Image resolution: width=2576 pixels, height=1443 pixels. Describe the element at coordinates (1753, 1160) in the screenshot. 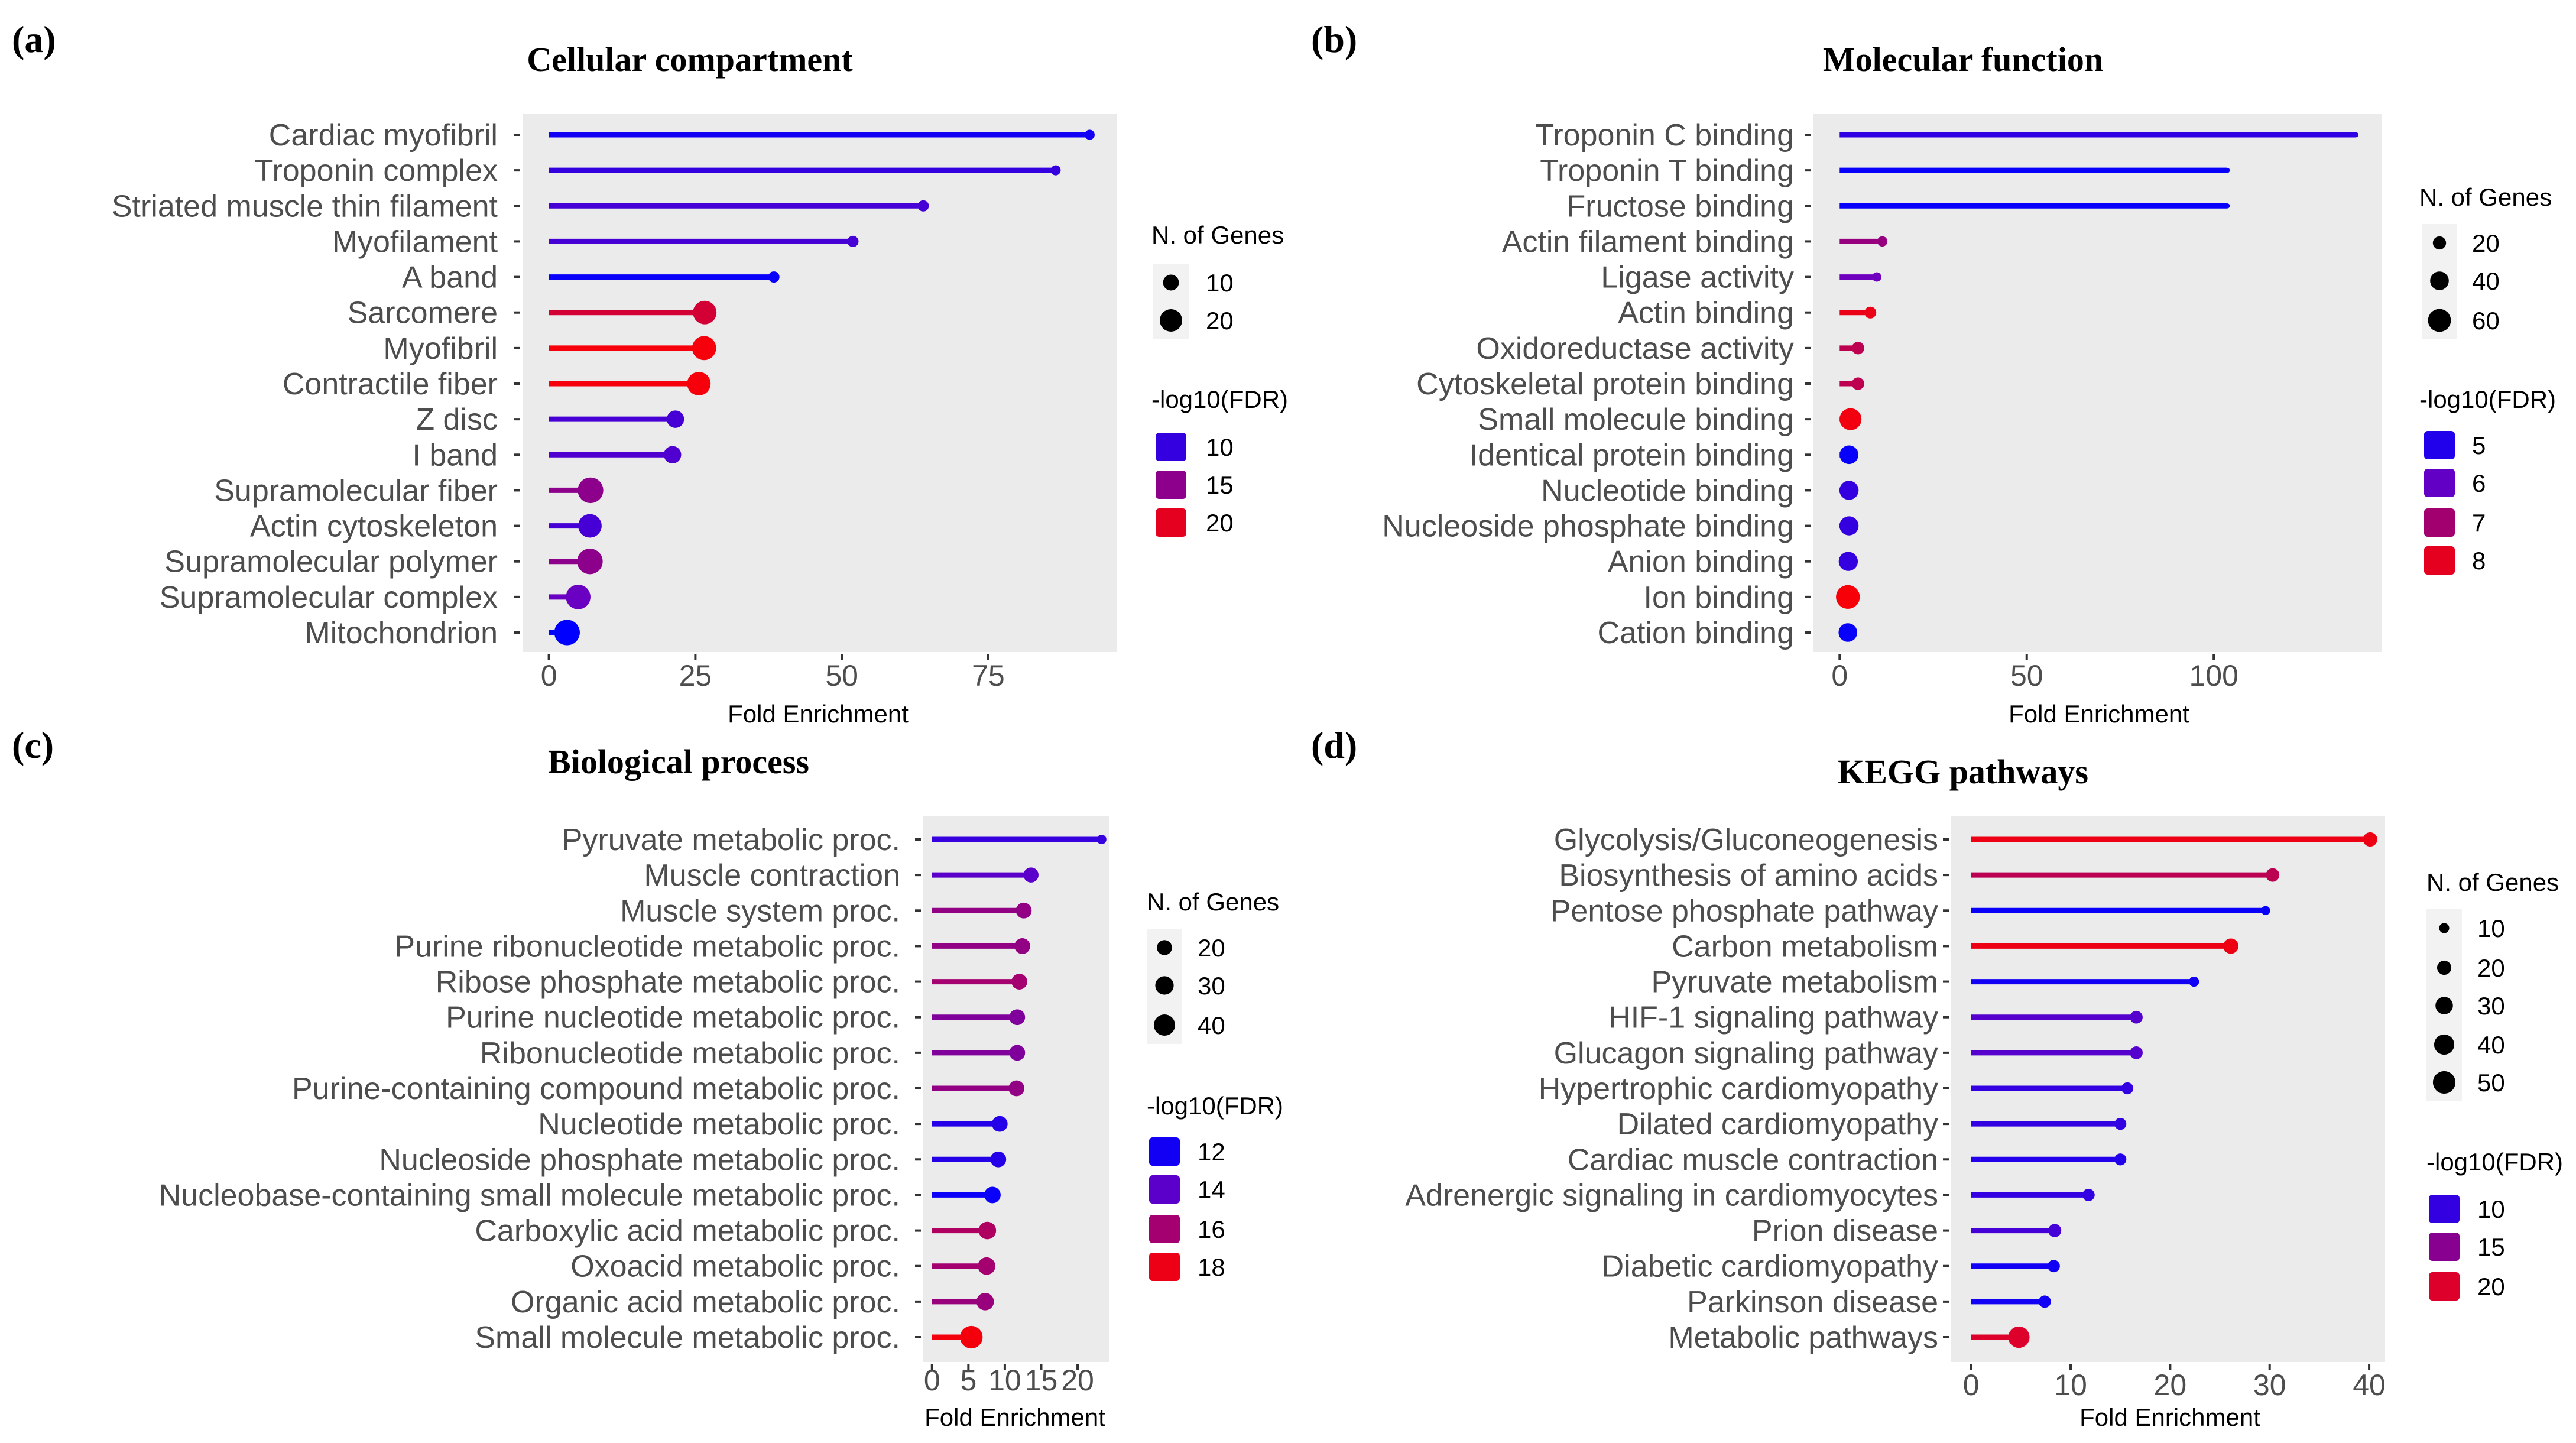

I see `category-label: Cardiac muscle contraction` at that location.